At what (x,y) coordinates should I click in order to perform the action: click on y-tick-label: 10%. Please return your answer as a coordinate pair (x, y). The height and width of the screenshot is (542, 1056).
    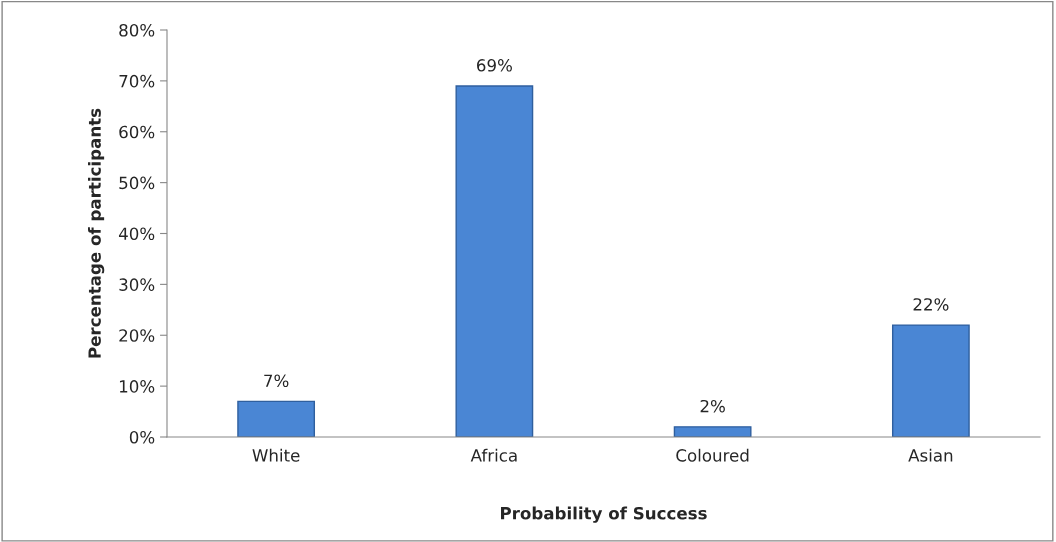
    Looking at the image, I should click on (137, 386).